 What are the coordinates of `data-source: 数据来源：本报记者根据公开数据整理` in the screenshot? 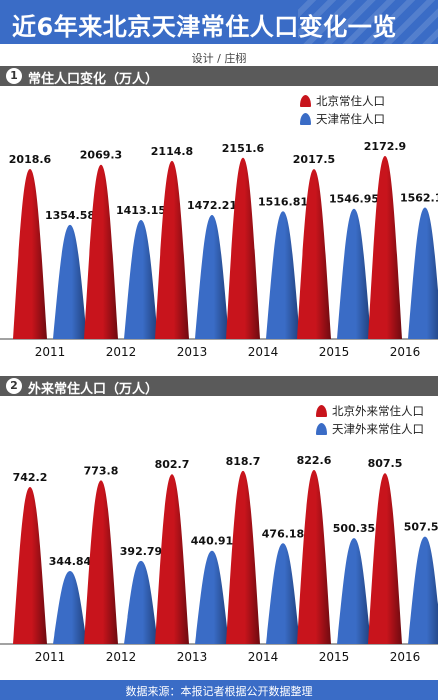 It's located at (219, 691).